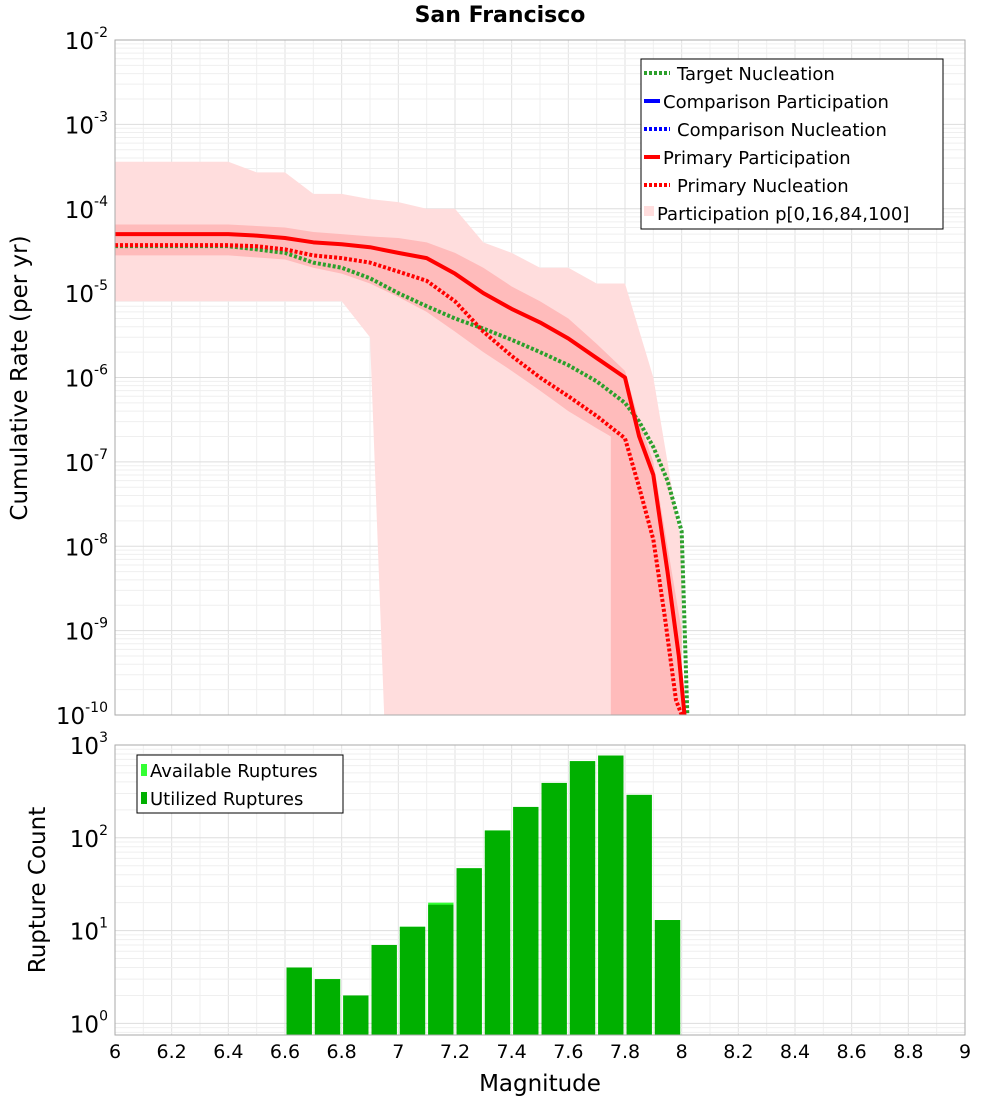  Describe the element at coordinates (101, 202) in the screenshot. I see `rate-y-tick-label-exponent: -4` at that location.